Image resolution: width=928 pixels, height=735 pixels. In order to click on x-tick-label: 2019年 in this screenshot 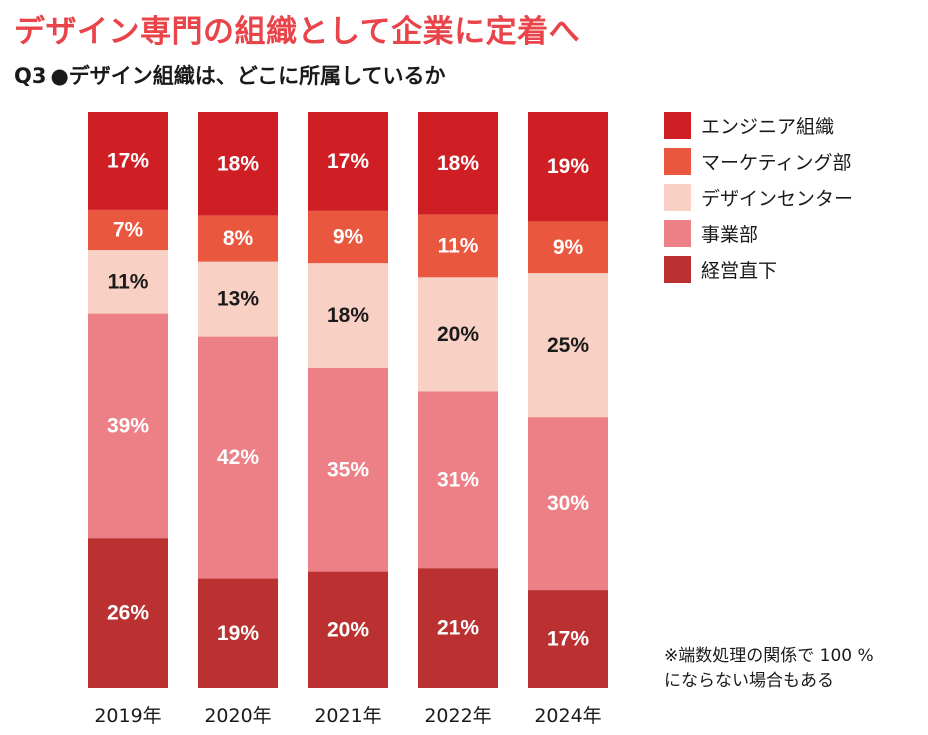, I will do `click(127, 716)`.